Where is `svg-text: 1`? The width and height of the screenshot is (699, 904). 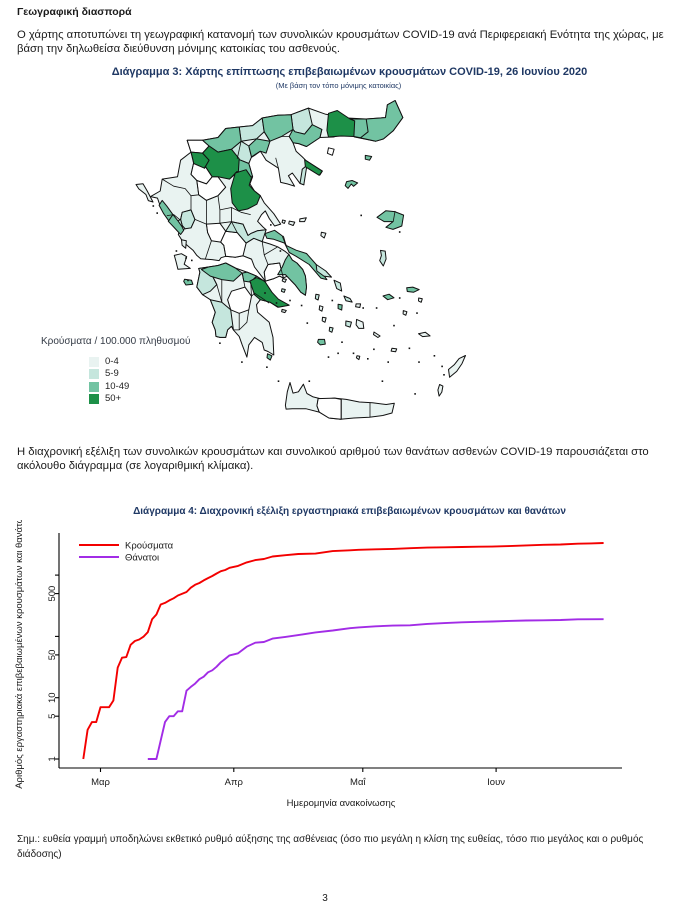
svg-text: 1 is located at coordinates (52, 758).